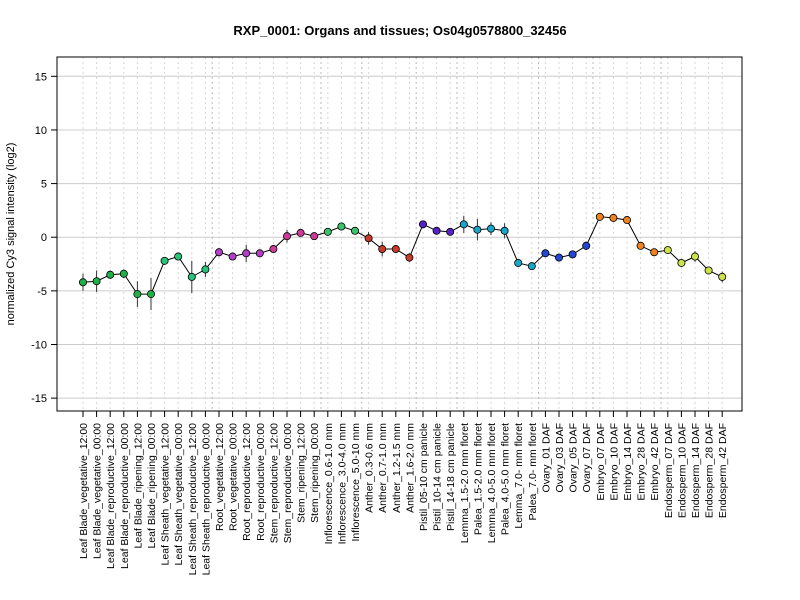  Describe the element at coordinates (655, 462) in the screenshot. I see `x-tick-label: Embryo_42 DAF` at that location.